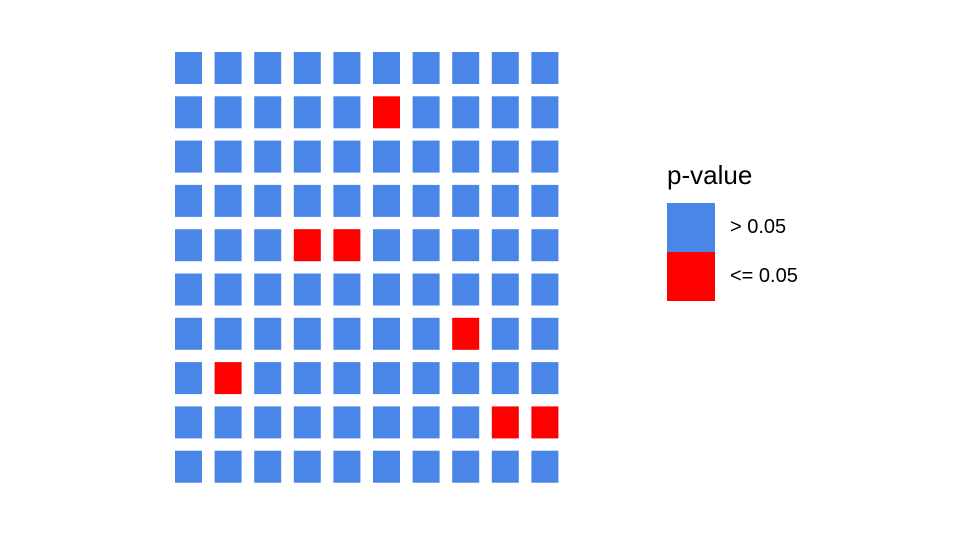 The height and width of the screenshot is (540, 960). Describe the element at coordinates (268, 112) in the screenshot. I see `waffle-cell-r2-c3` at that location.